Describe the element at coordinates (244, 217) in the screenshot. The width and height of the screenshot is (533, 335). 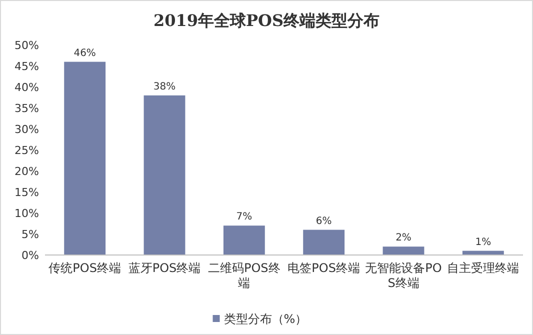
I see `data-label: 7%` at that location.